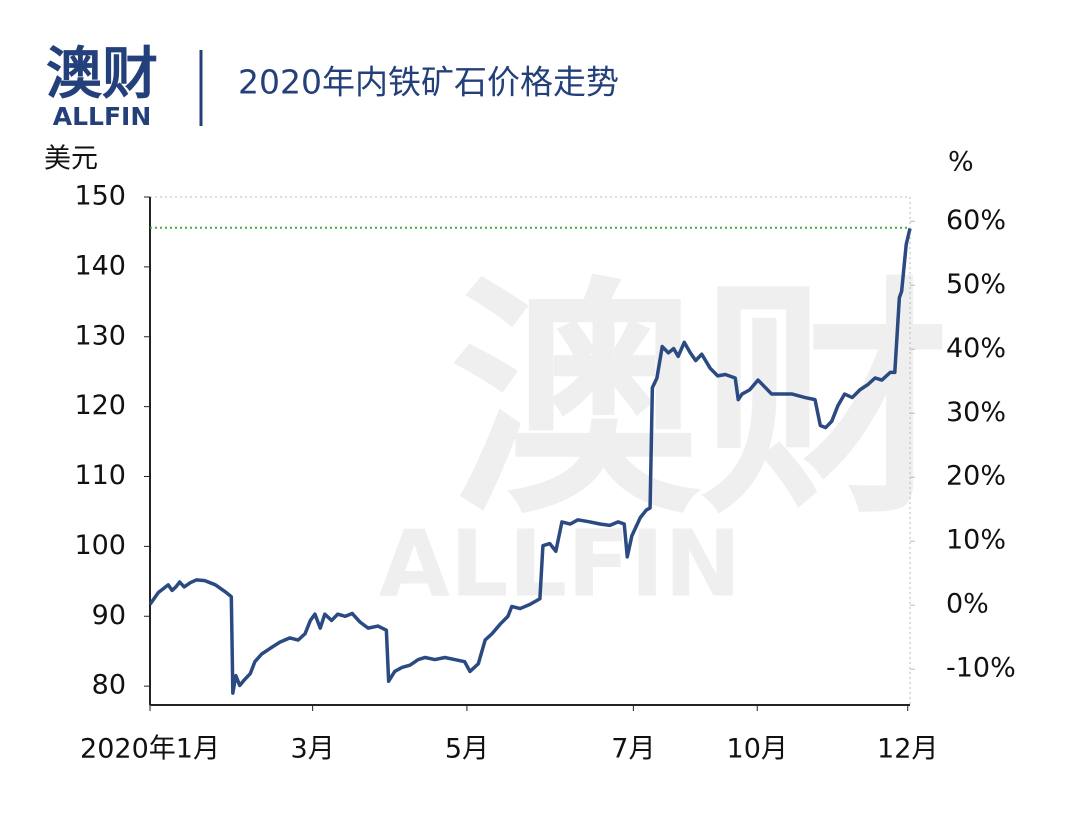  Describe the element at coordinates (100, 475) in the screenshot. I see `y-tick-label: 110` at that location.